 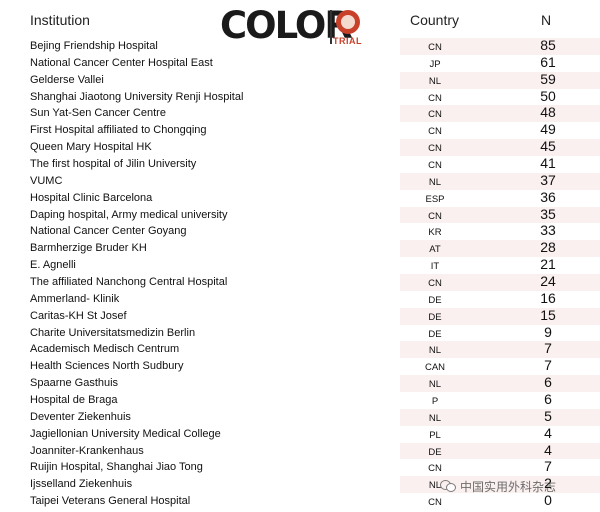 I want to click on n-cell: 50, so click(x=548, y=95).